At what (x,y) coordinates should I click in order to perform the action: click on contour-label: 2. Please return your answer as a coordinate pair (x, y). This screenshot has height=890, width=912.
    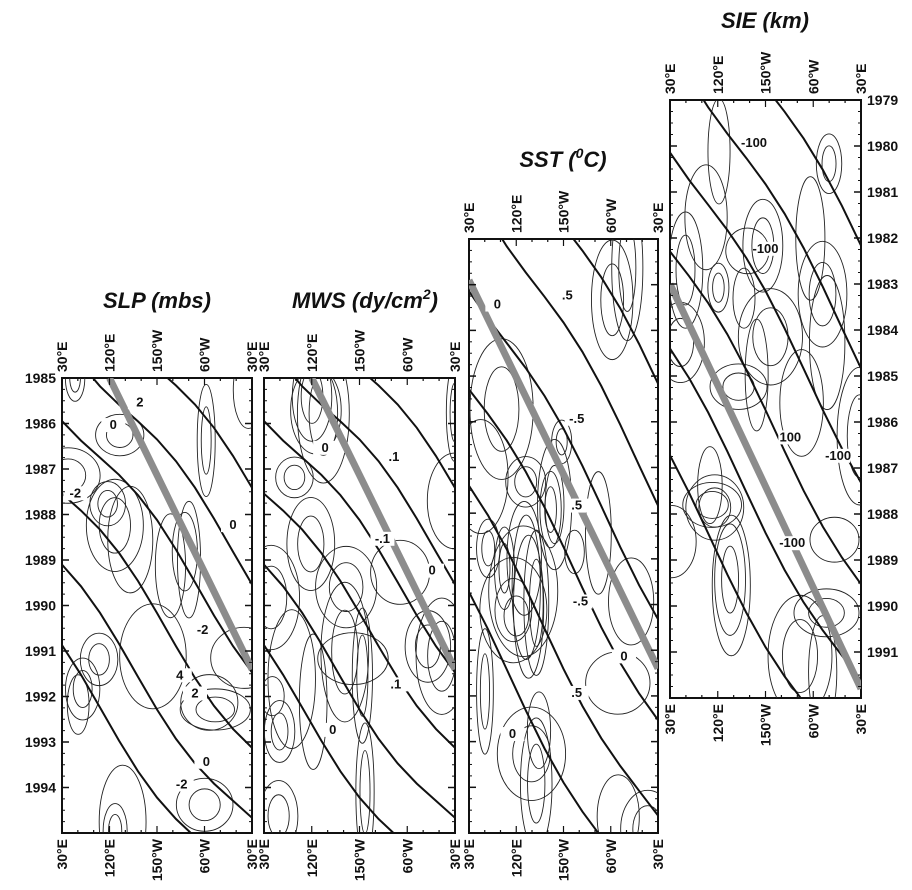
    Looking at the image, I should click on (139, 401).